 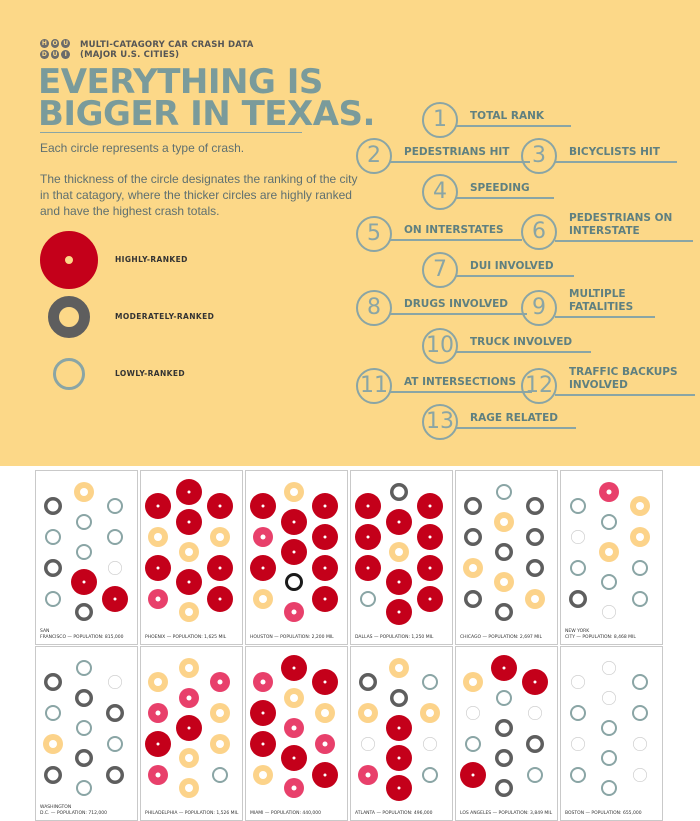 I want to click on city-label: HOUSTON — POPULATION: 2,200 MIL, so click(x=292, y=638).